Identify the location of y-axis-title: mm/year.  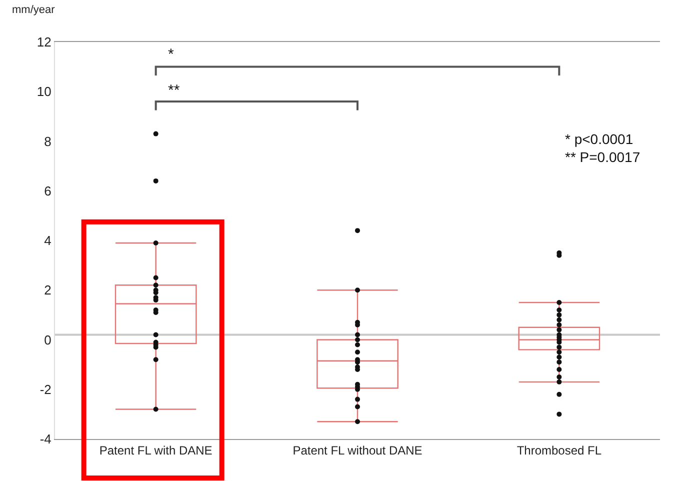
(34, 10).